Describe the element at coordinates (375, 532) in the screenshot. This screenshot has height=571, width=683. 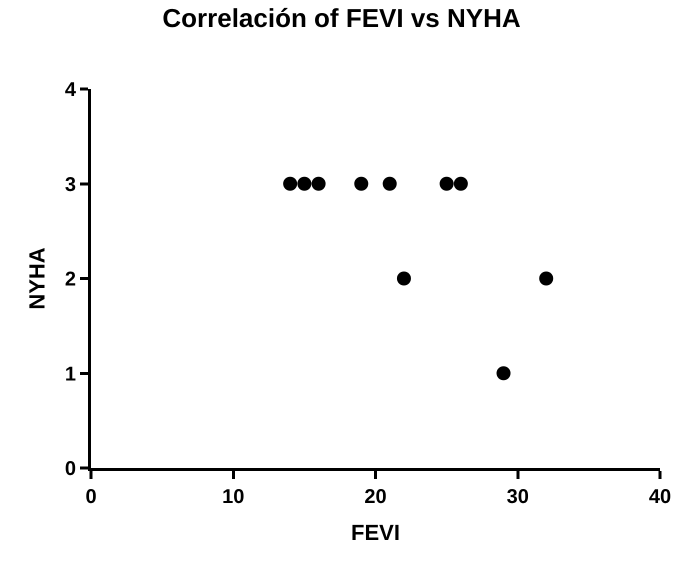
I see `x-axis-title: FEVI` at that location.